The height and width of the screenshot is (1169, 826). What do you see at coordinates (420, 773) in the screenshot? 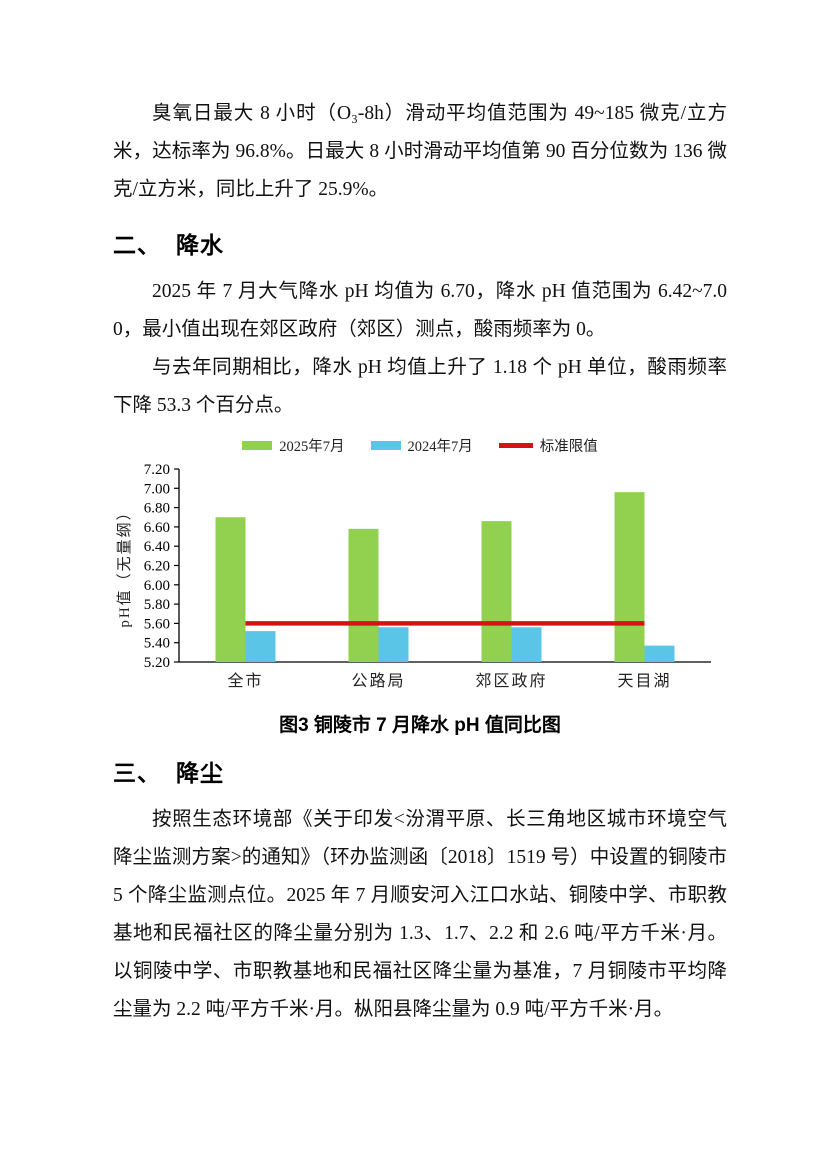
I see `section-heading-dust: 三、 降尘` at bounding box center [420, 773].